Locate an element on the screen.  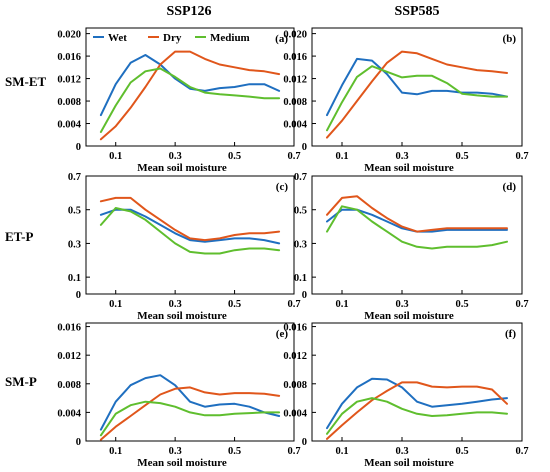
panel-b-ytick-label: 0 is located at coordinates (304, 147).